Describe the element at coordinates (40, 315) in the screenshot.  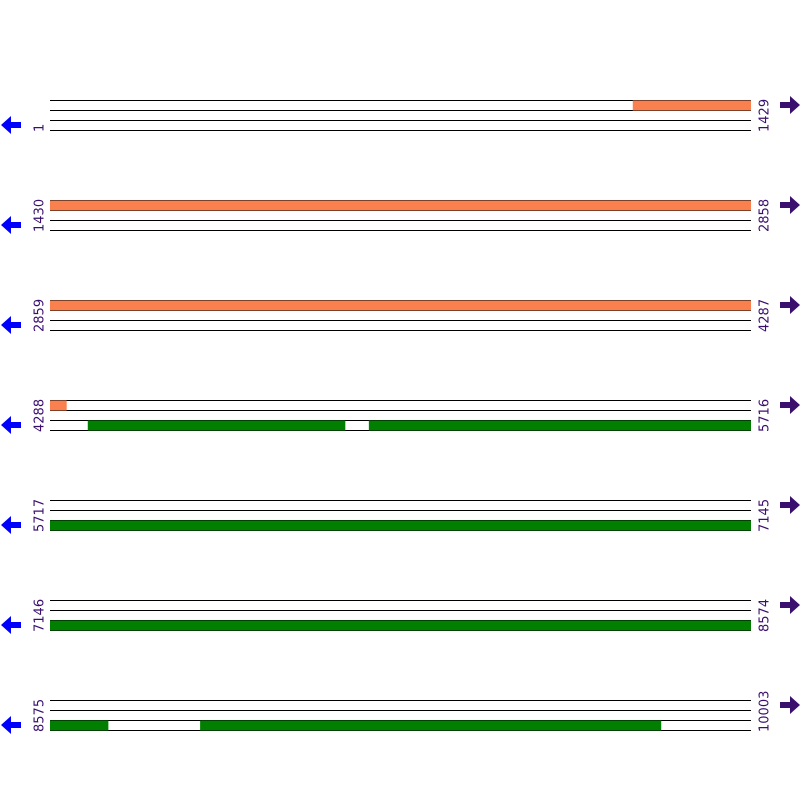
I see `row-start-label: 2859` at that location.